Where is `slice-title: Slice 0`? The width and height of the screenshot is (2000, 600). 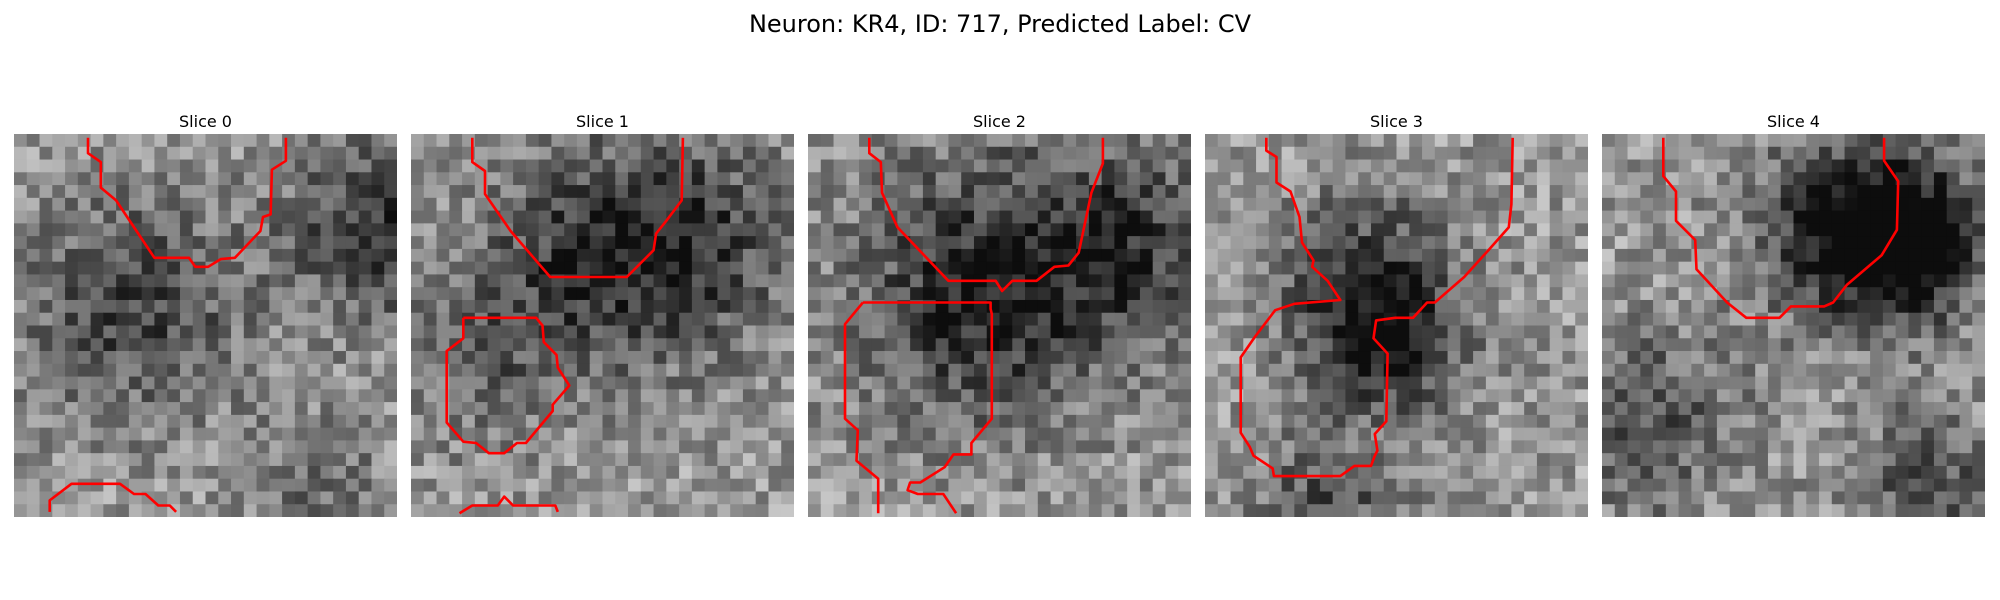
slice-title: Slice 0 is located at coordinates (205, 122).